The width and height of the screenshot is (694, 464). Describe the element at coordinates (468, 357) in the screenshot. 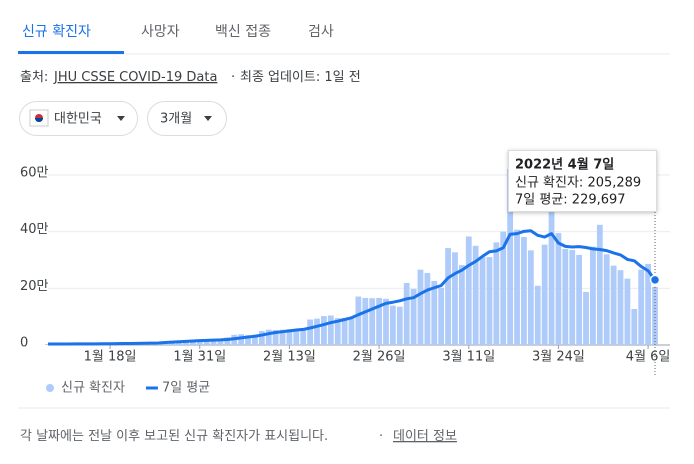

I see `x-tick-label: 3월 11일` at that location.